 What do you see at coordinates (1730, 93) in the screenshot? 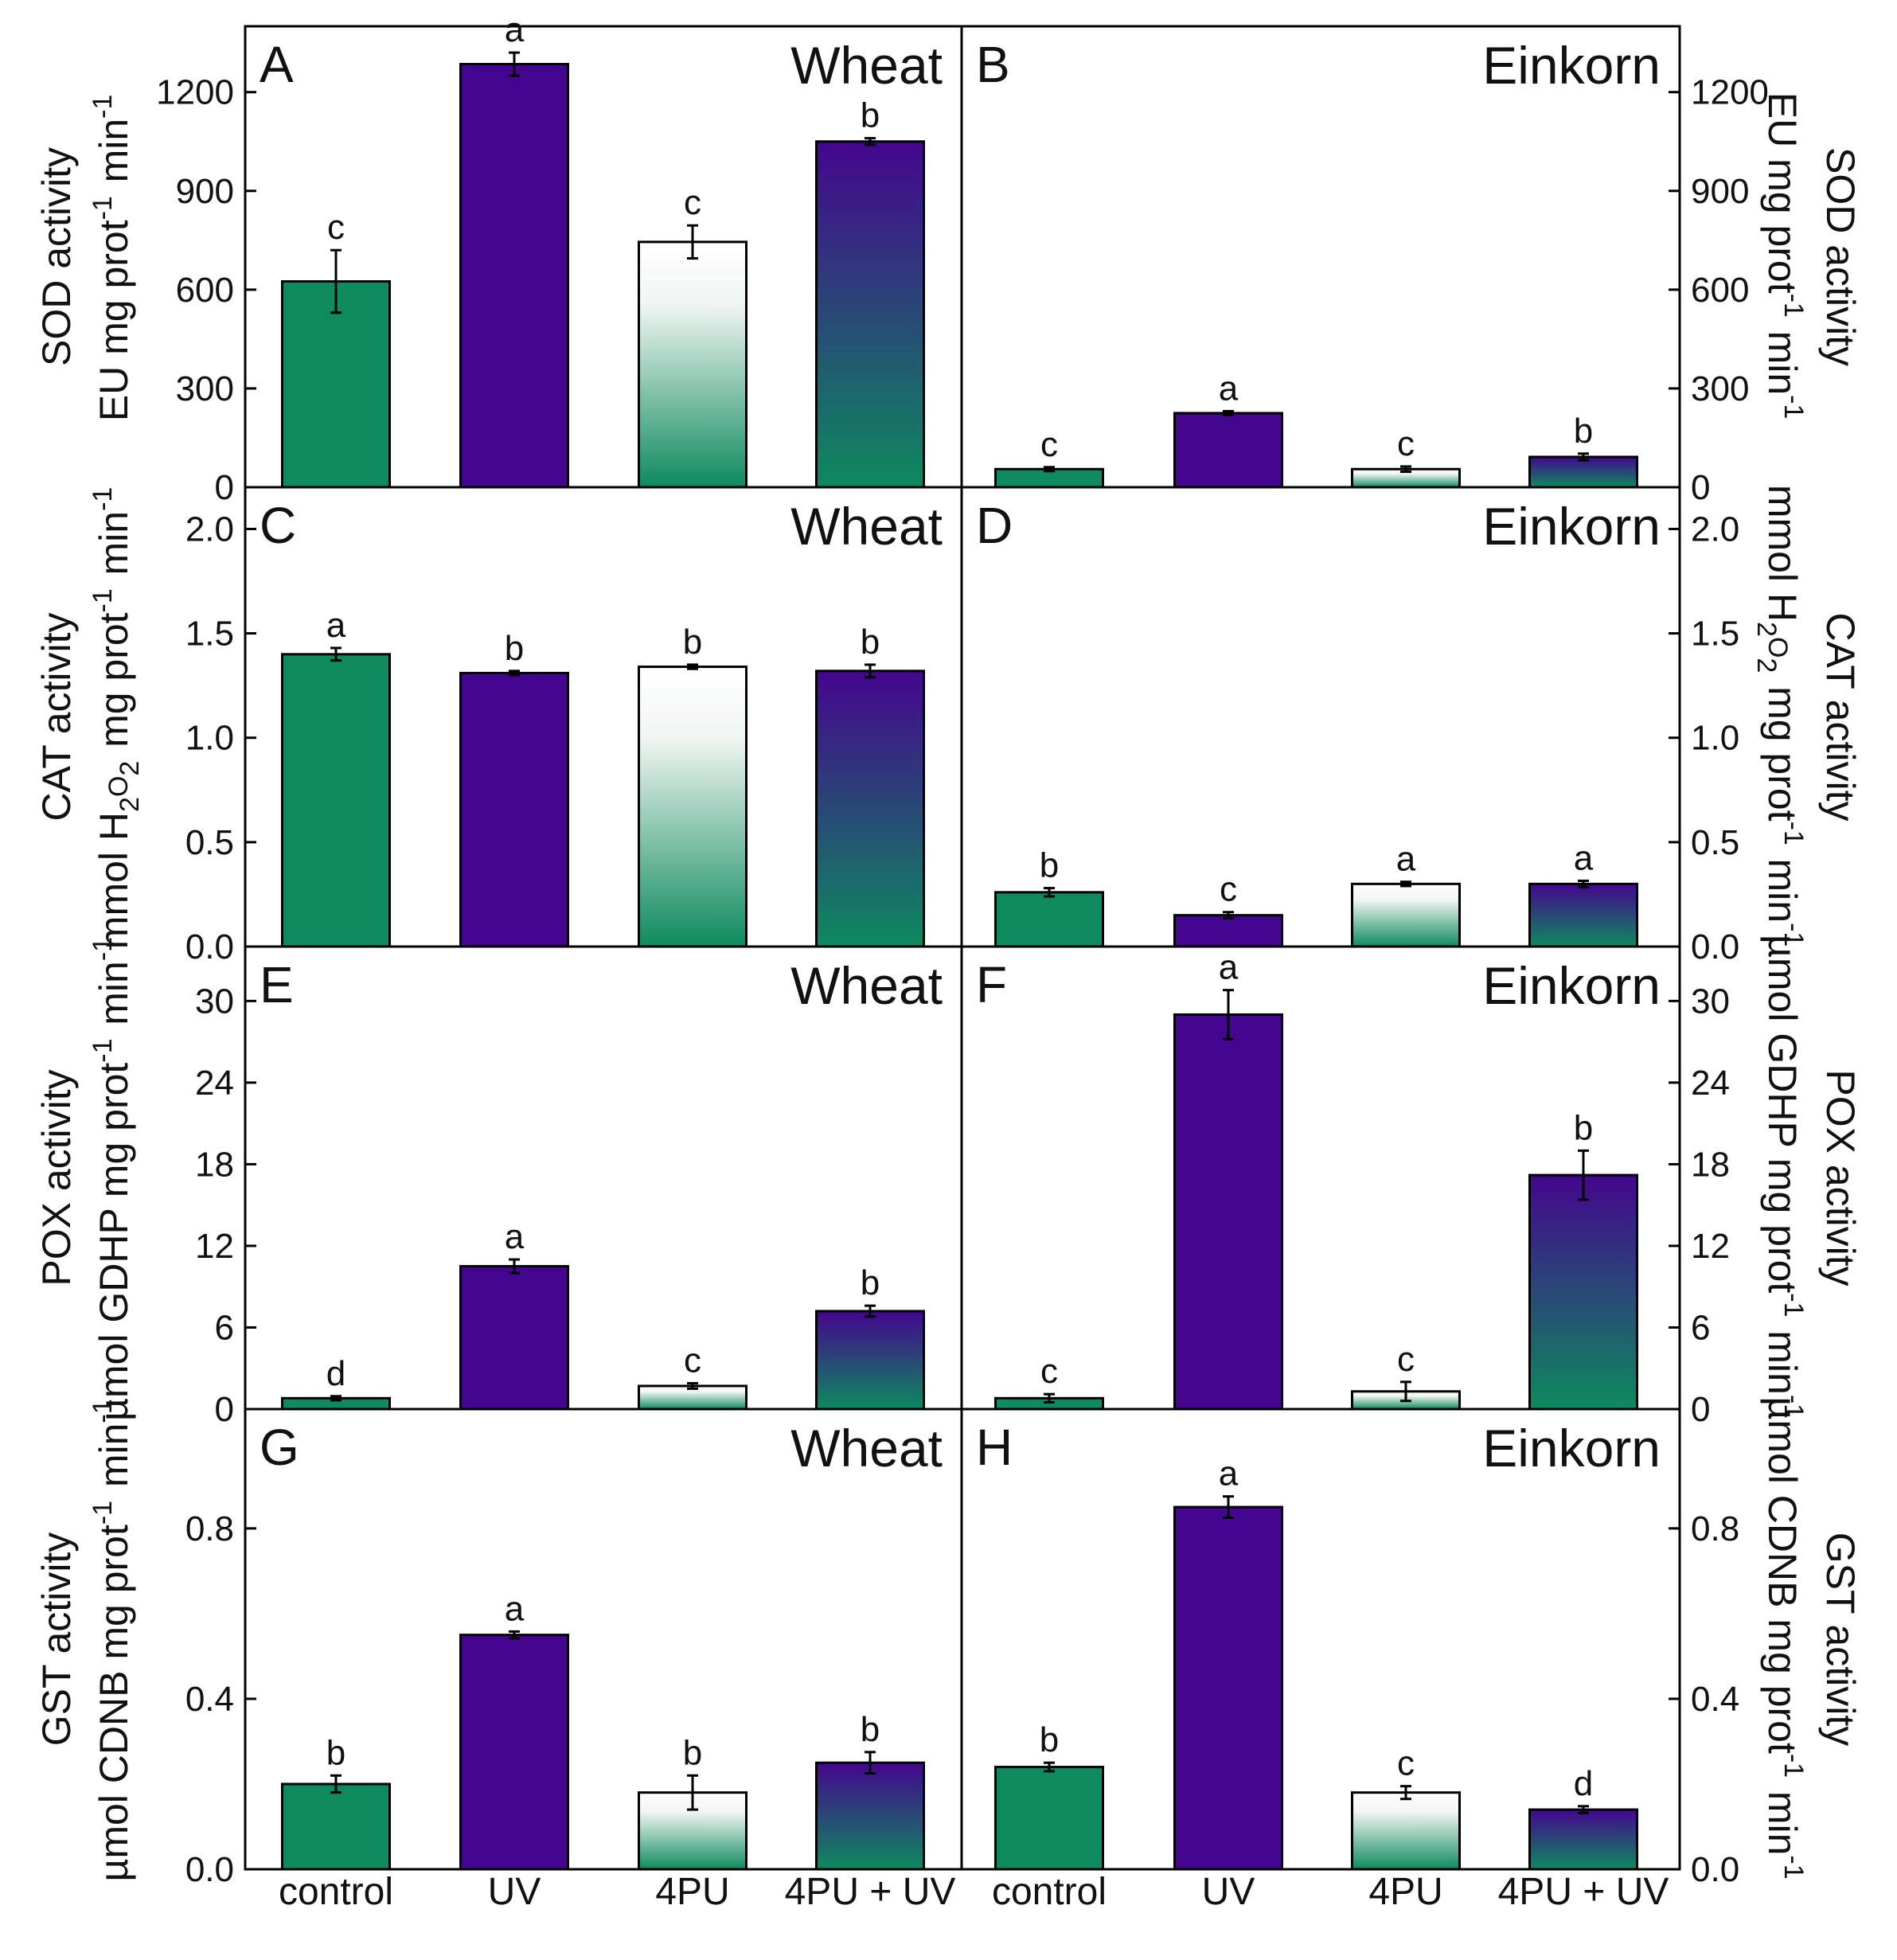
I see `y-tick-label: 1200` at bounding box center [1730, 93].